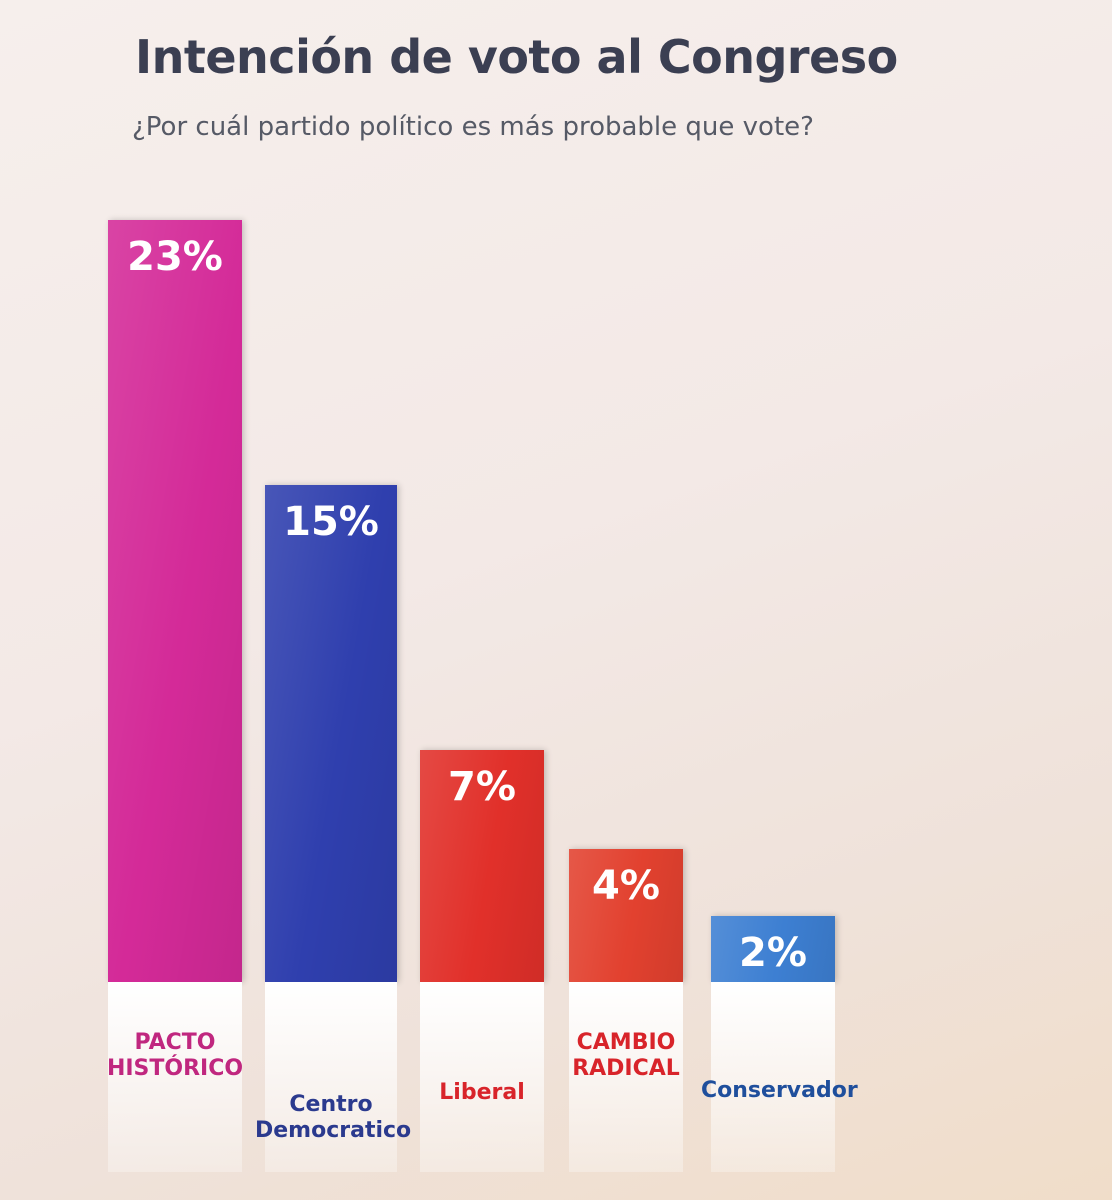 This screenshot has height=1200, width=1112. What do you see at coordinates (175, 1055) in the screenshot?
I see `category-label: PACTO HISTÓRICO` at bounding box center [175, 1055].